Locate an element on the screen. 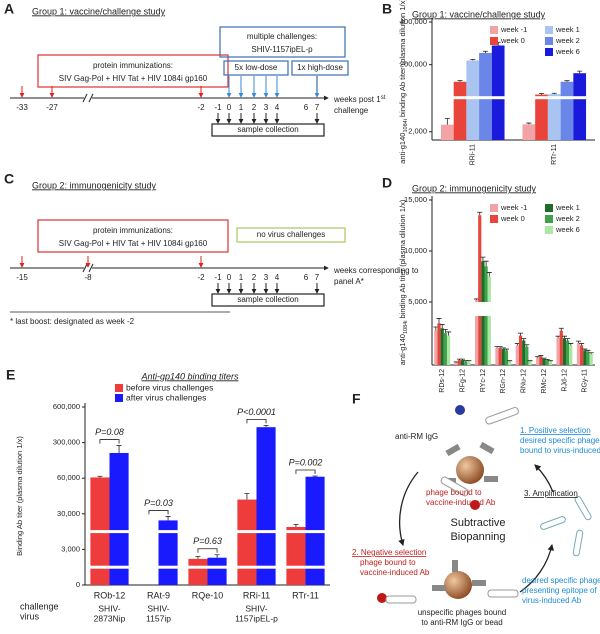  panel-label: C is located at coordinates (9, 179).